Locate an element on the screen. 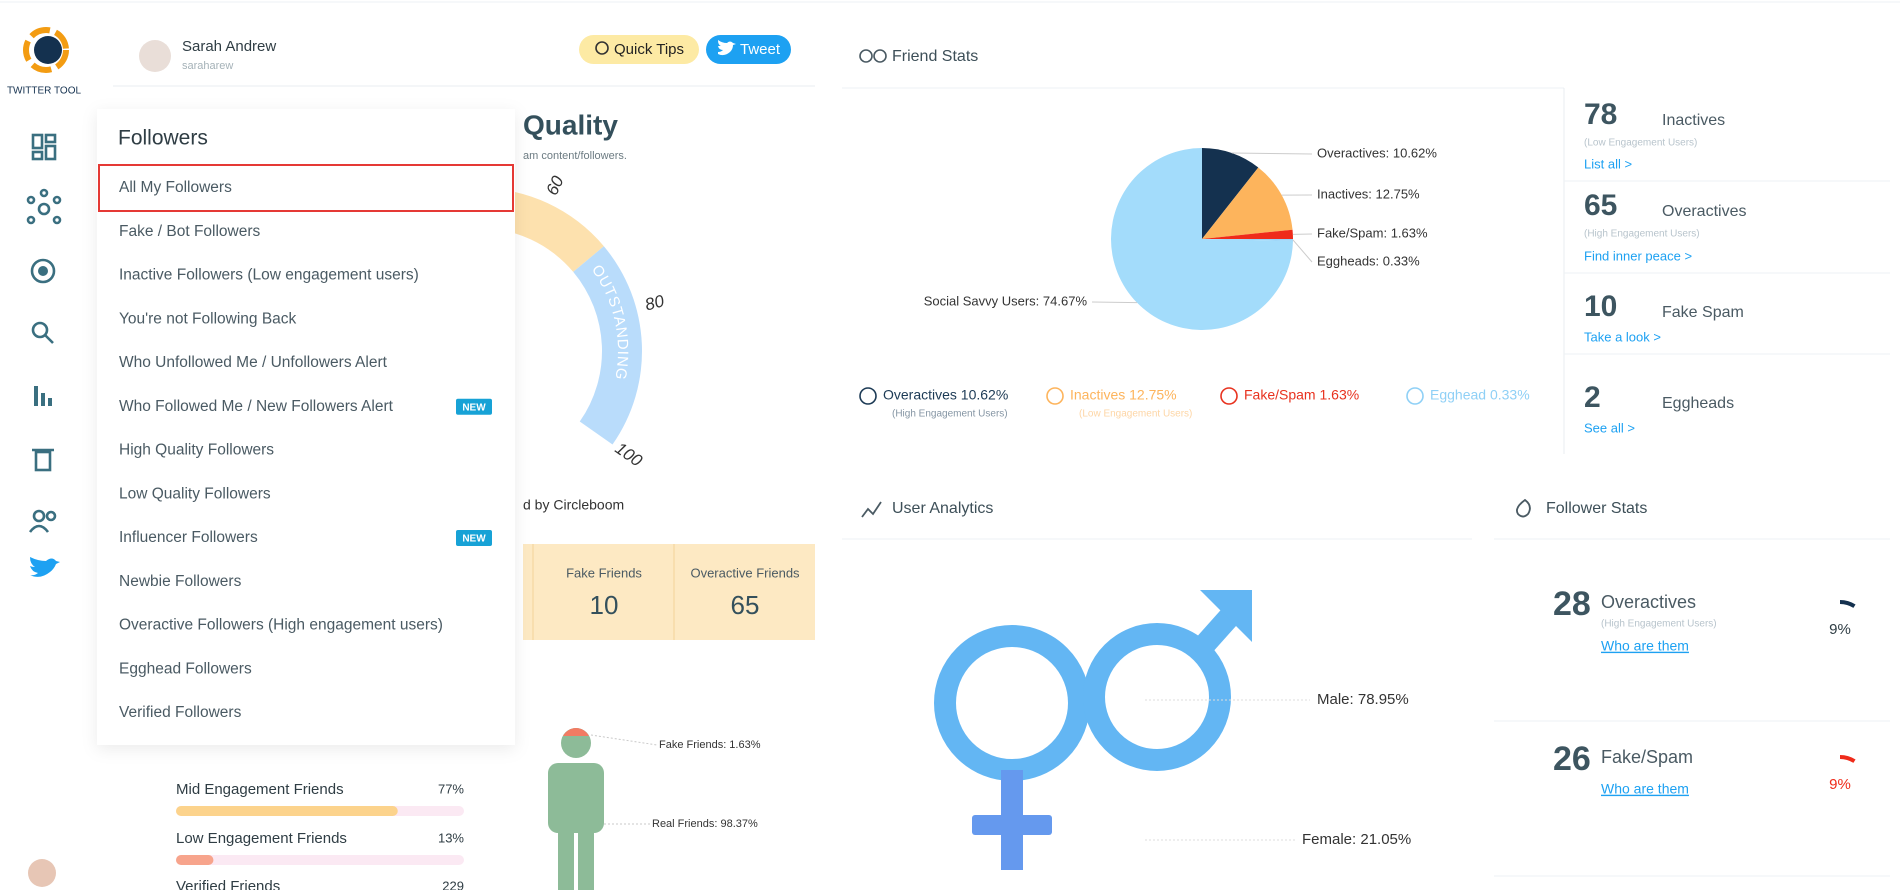 The height and width of the screenshot is (890, 1900). user-name: Sarah Andrew is located at coordinates (229, 46).